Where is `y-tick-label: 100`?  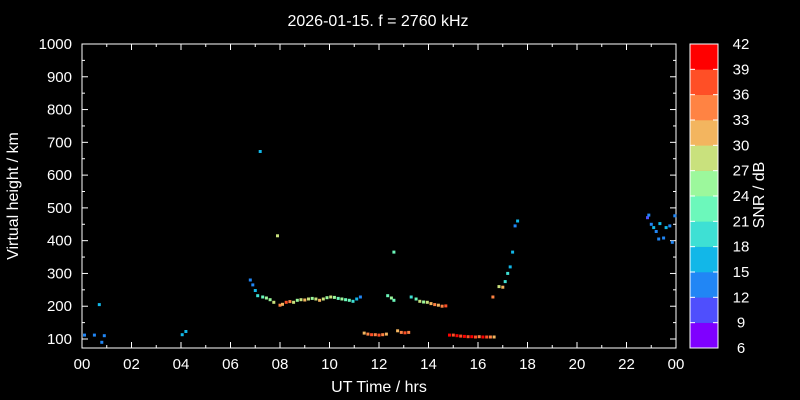 y-tick-label: 100 is located at coordinates (59, 339).